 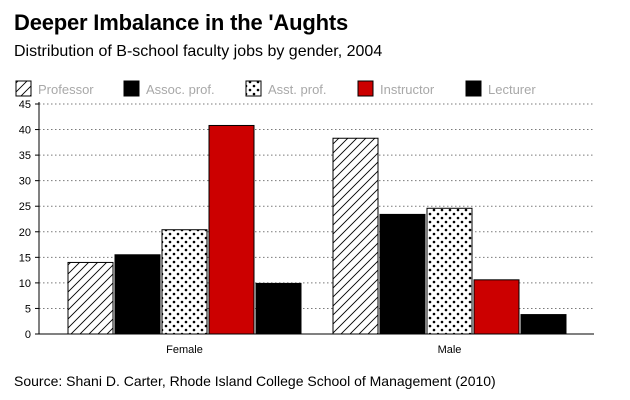 What do you see at coordinates (184, 350) in the screenshot?
I see `x-category-label-female: Female` at bounding box center [184, 350].